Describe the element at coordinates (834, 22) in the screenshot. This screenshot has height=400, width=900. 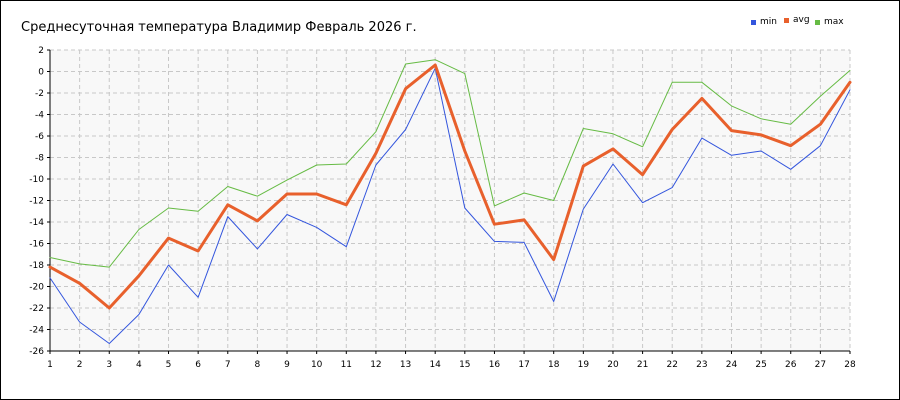
I see `legend-label-max: max` at that location.